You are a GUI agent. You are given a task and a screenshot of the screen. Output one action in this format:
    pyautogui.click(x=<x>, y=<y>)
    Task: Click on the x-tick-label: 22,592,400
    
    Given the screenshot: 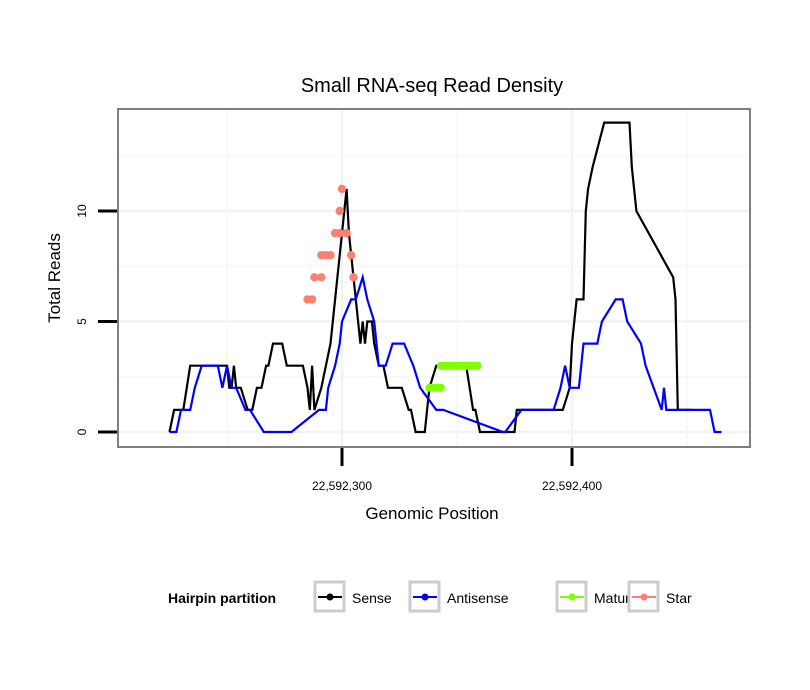 What is the action you would take?
    pyautogui.click(x=572, y=486)
    